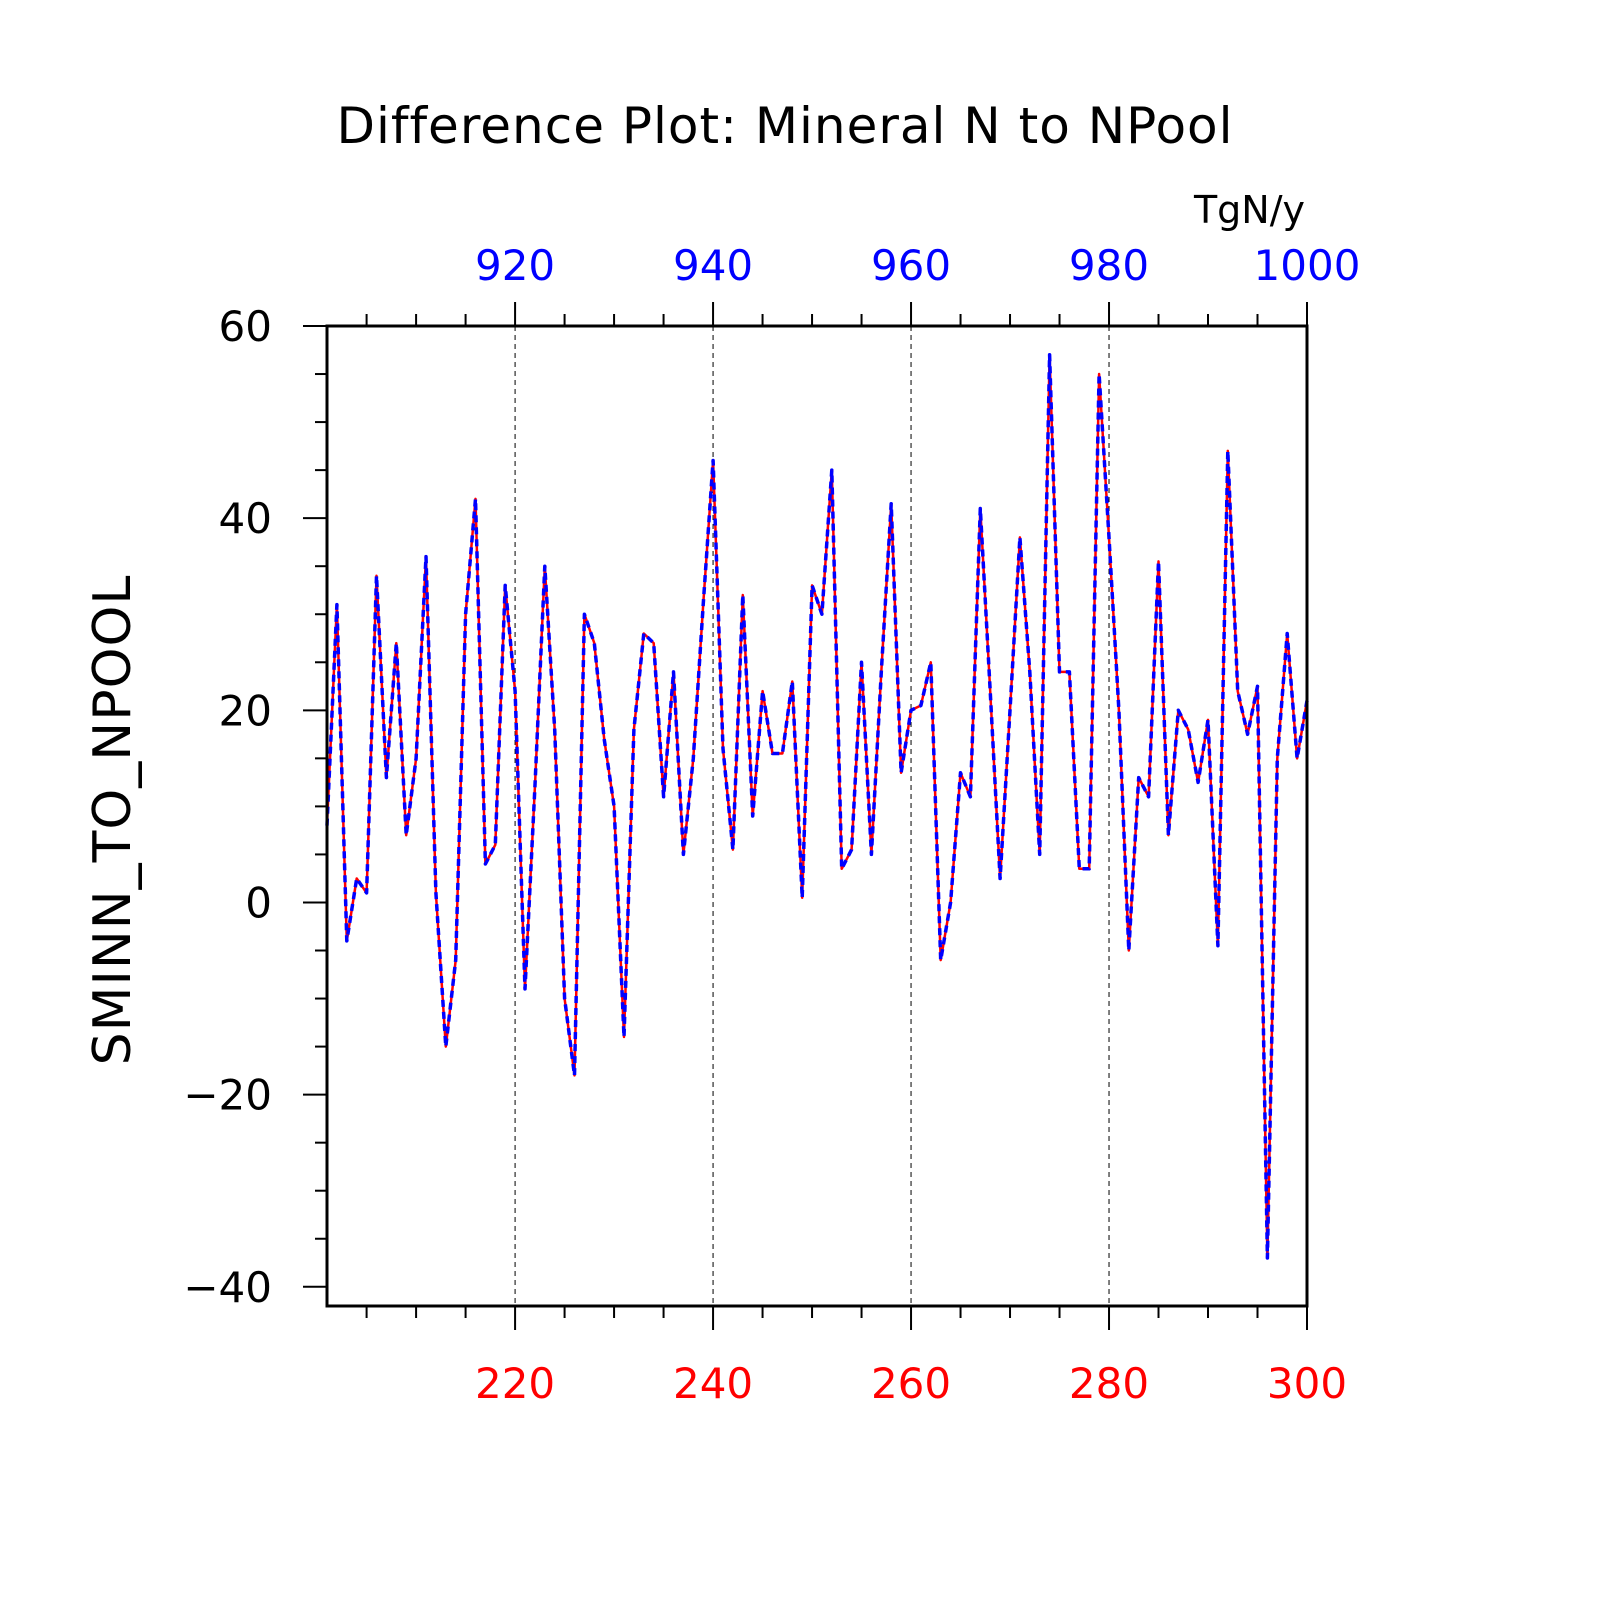 The height and width of the screenshot is (1620, 1620). What do you see at coordinates (515, 265) in the screenshot?
I see `x-top-tick-label: 920` at bounding box center [515, 265].